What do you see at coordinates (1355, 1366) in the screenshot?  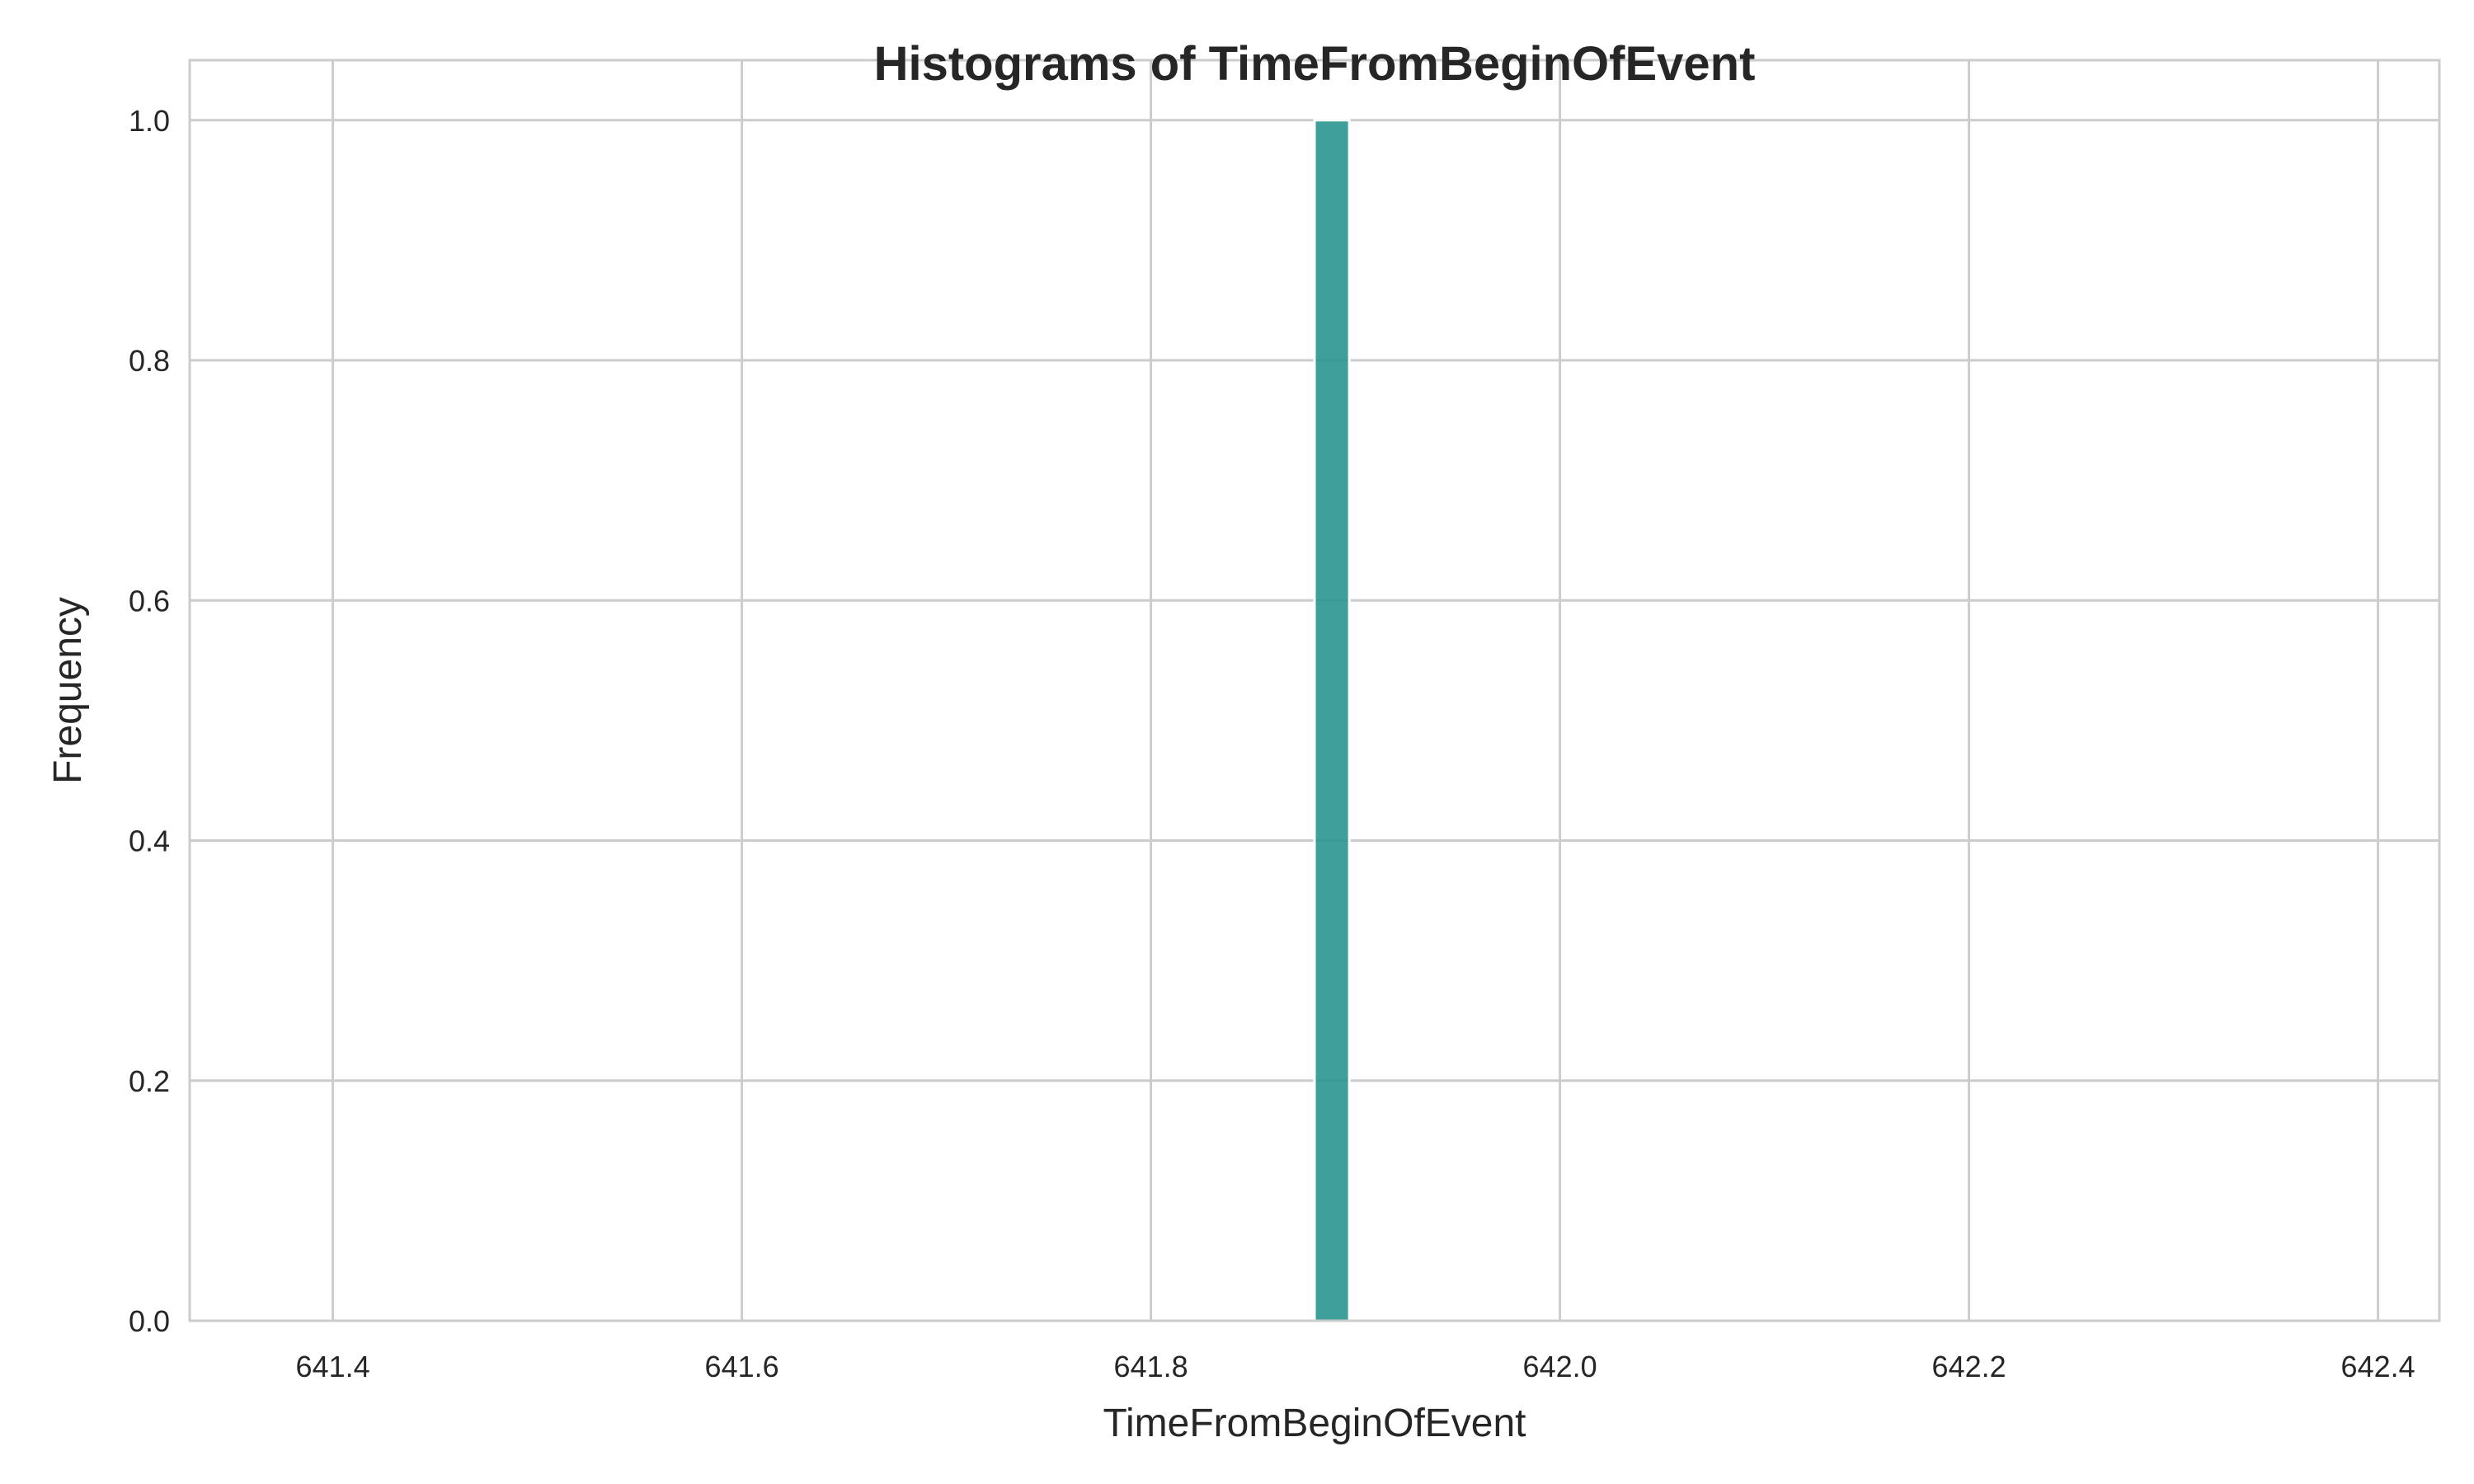 I see `x-tick-labels: 641.4 641.6 641.8 642.0 642.2 642.4` at bounding box center [1355, 1366].